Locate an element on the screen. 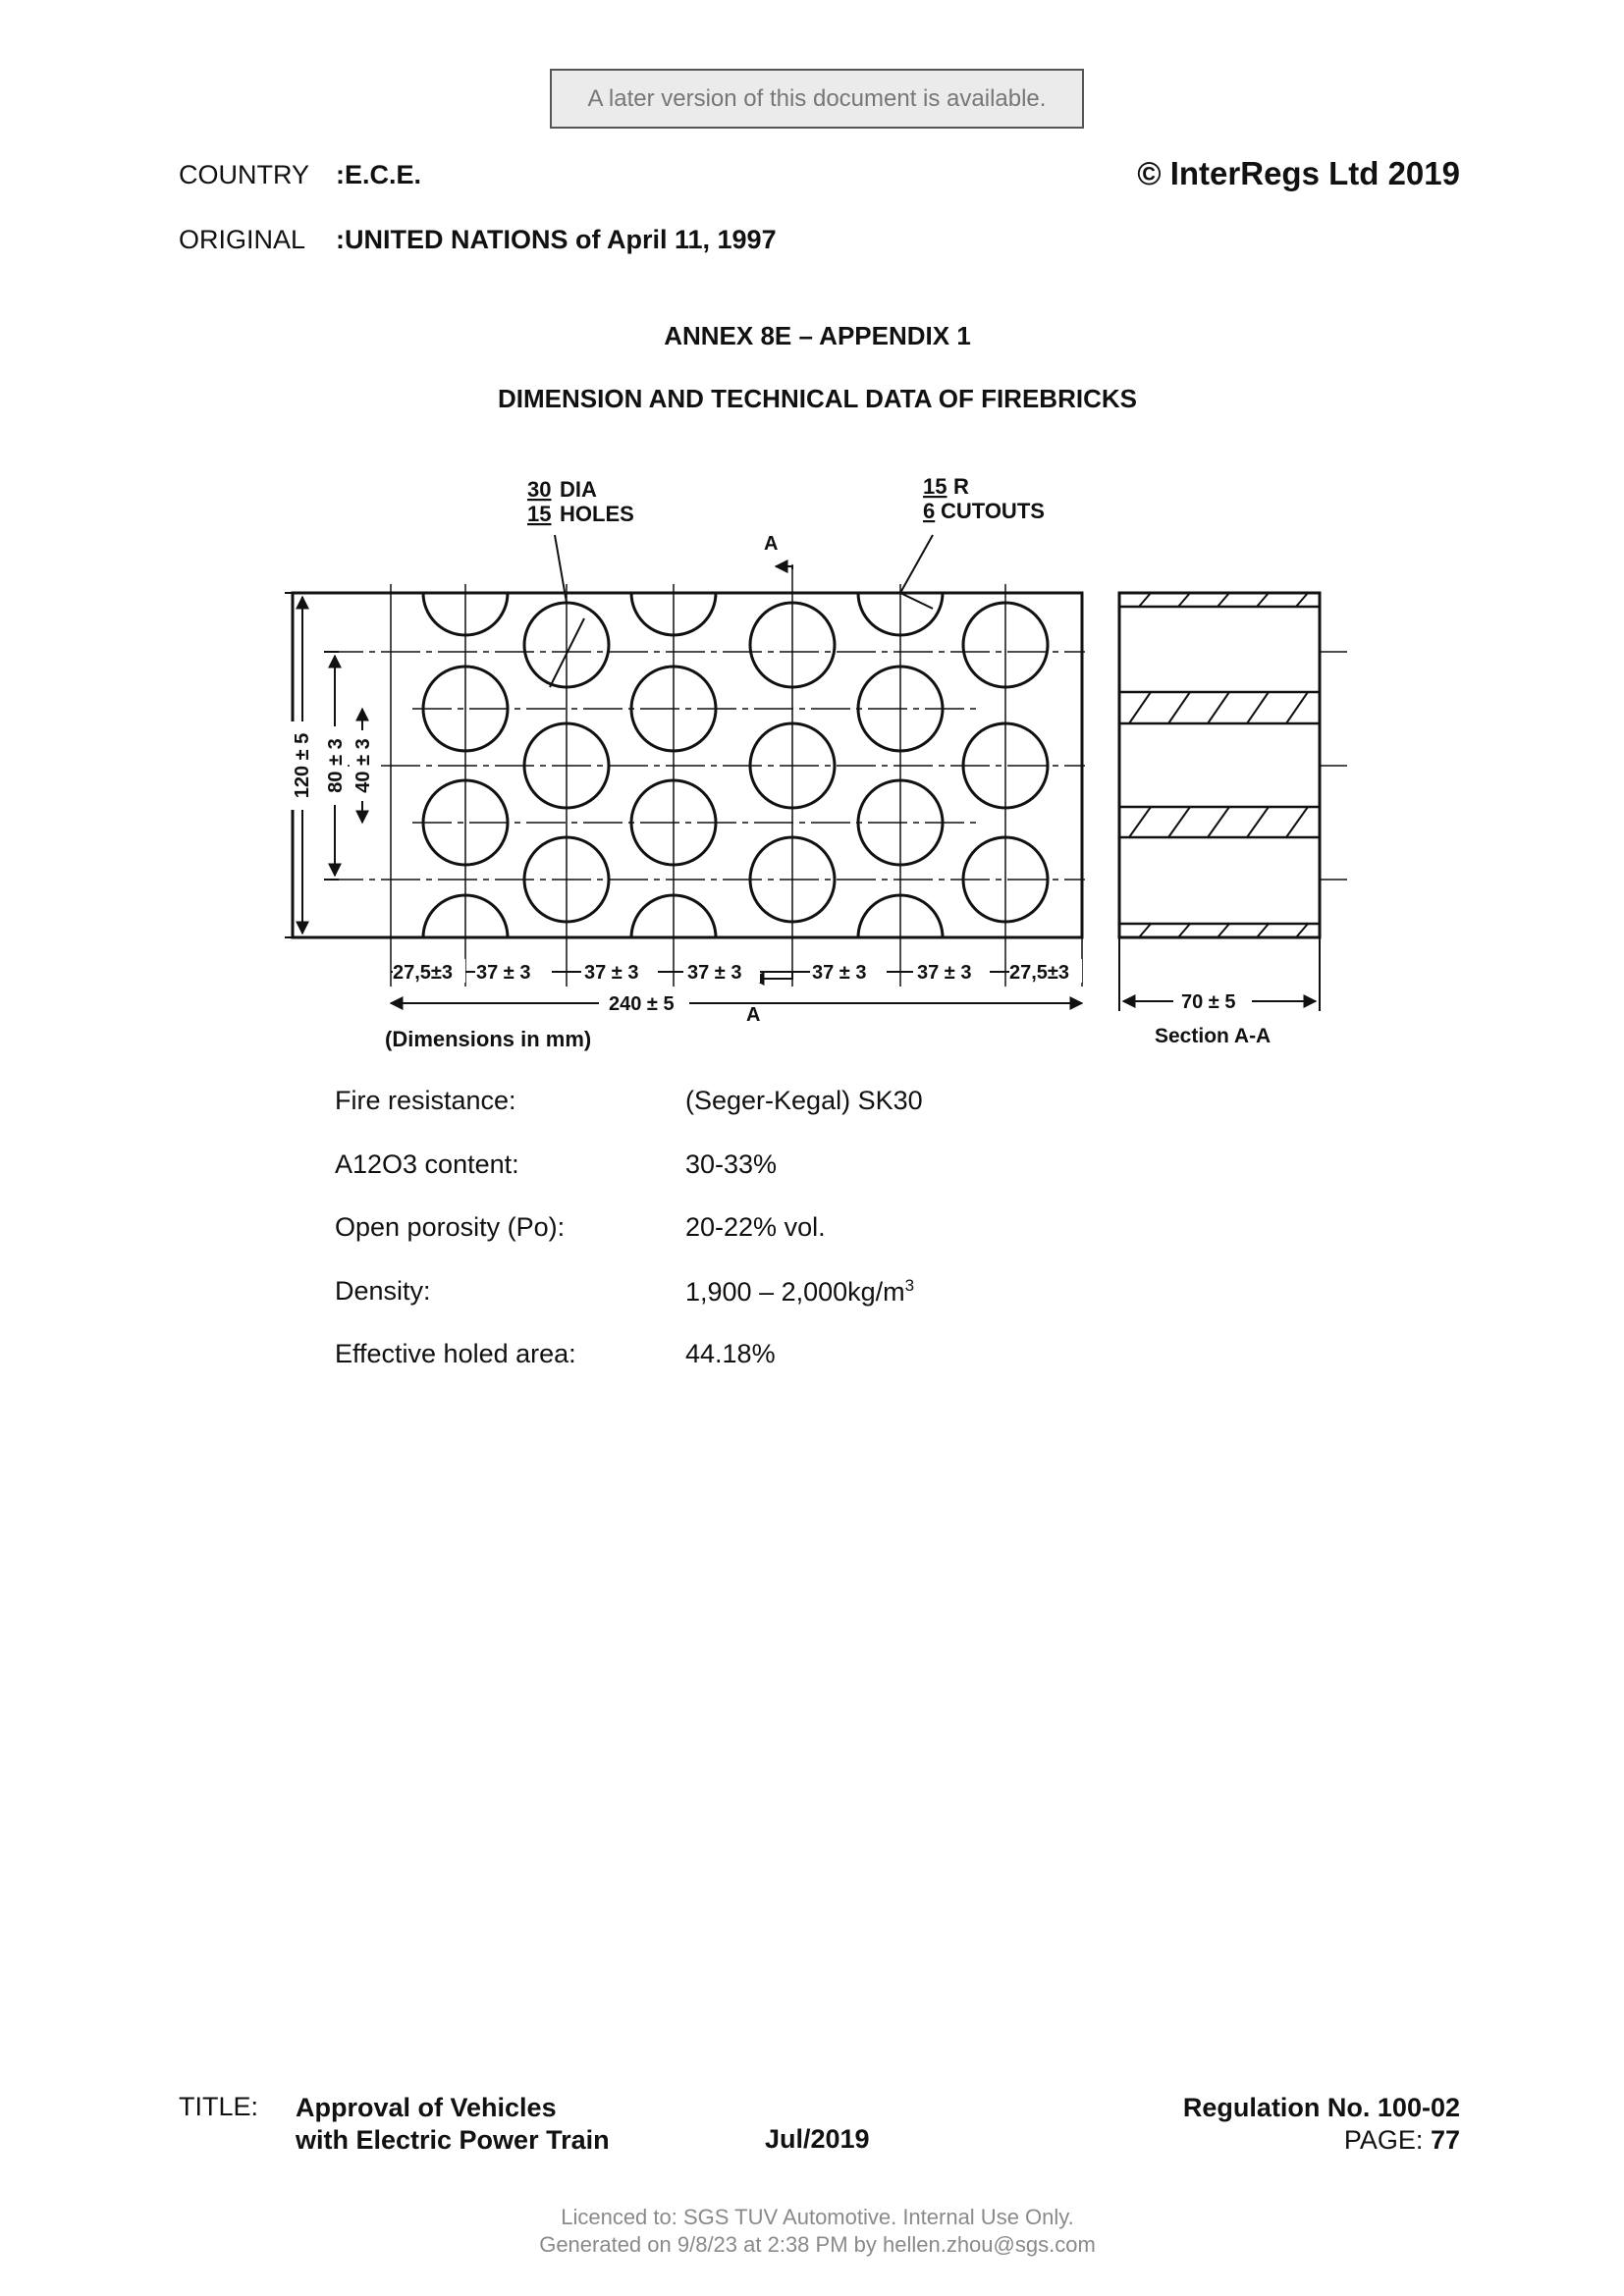 Image resolution: width=1624 pixels, height=2296 pixels. doc-date: Jul/2019 is located at coordinates (817, 2139).